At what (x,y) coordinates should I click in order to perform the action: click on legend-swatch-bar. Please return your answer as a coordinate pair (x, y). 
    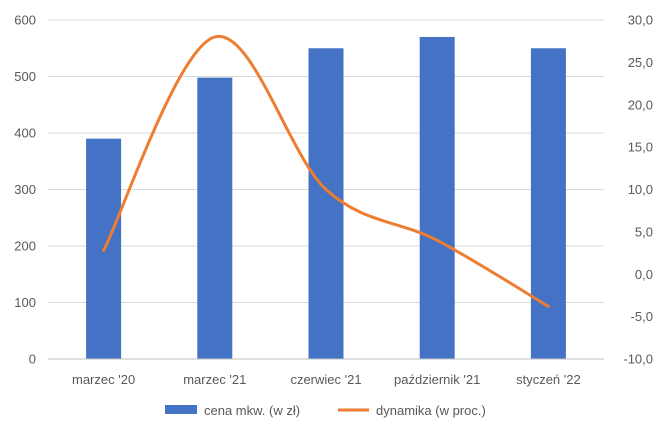
    Looking at the image, I should click on (181, 409).